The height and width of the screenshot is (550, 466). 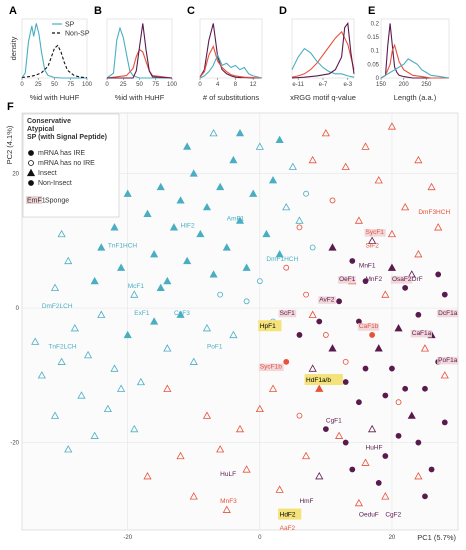 What do you see at coordinates (375, 232) in the screenshot?
I see `point-label: SycF1` at bounding box center [375, 232].